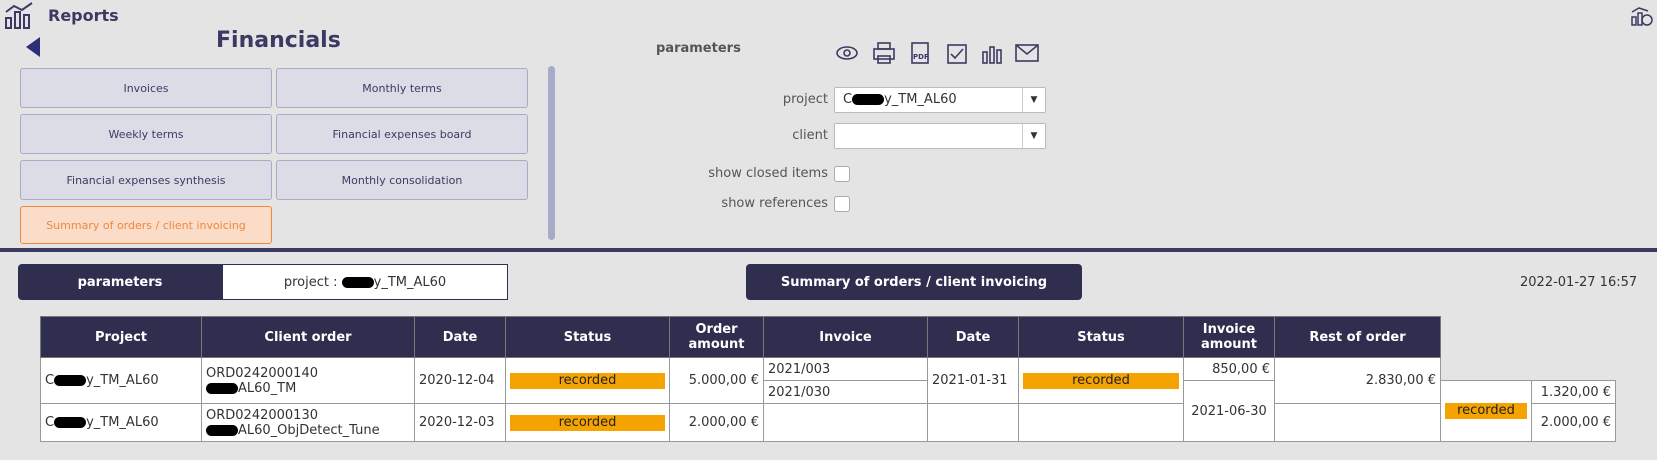  Describe the element at coordinates (262, 415) in the screenshot. I see `cell-text: ORD0242000130` at that location.